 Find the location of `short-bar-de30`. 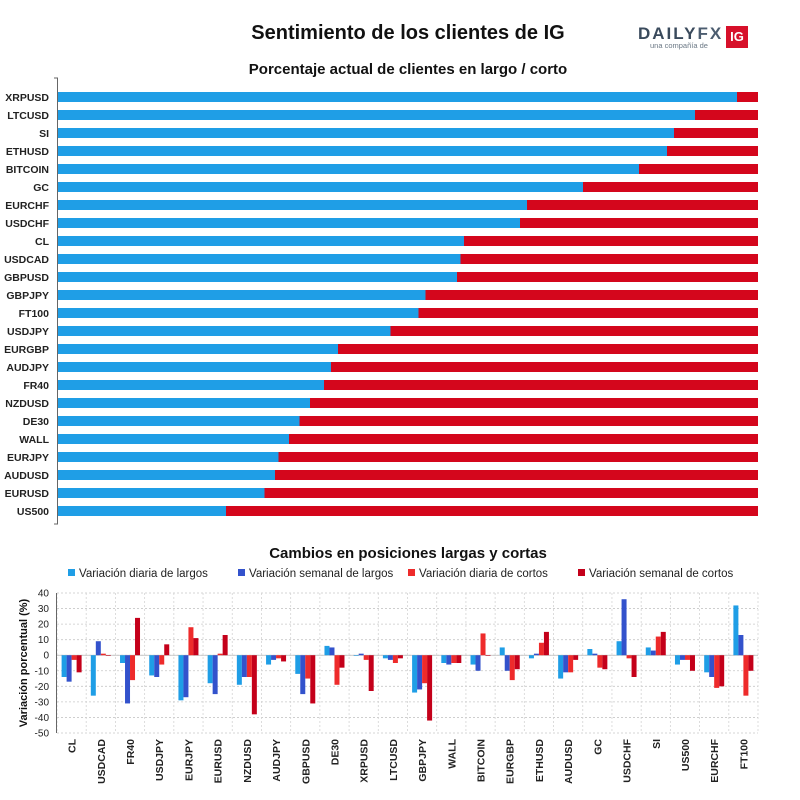

short-bar-de30 is located at coordinates (528, 421).